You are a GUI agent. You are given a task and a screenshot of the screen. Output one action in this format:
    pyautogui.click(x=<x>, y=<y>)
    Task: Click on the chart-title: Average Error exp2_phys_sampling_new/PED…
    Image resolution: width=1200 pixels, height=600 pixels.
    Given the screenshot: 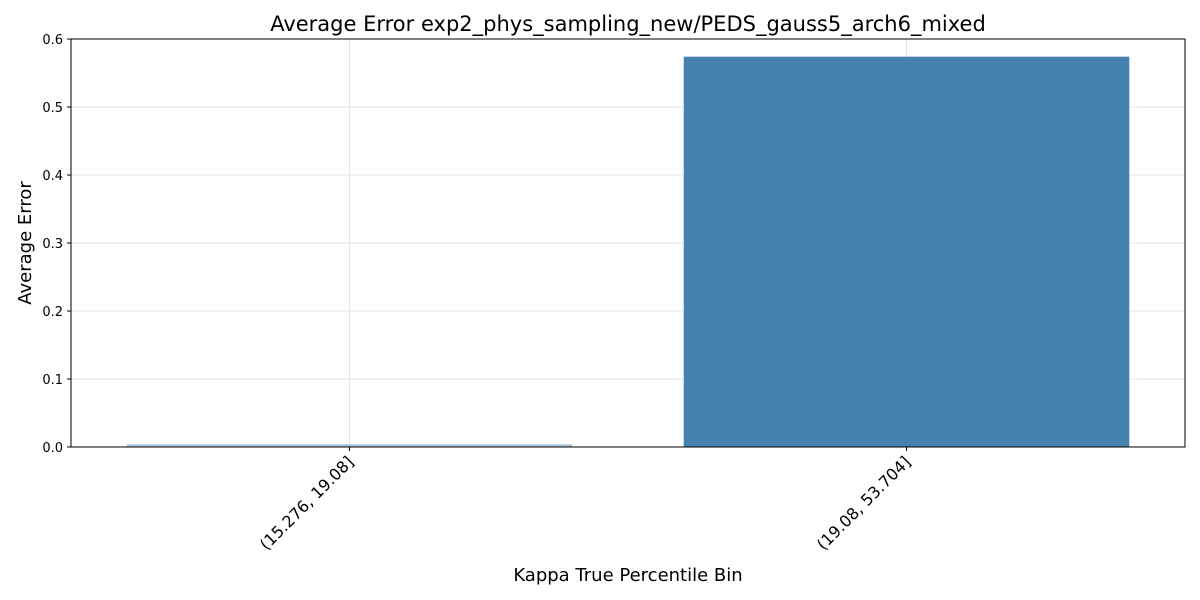 What is the action you would take?
    pyautogui.click(x=628, y=24)
    